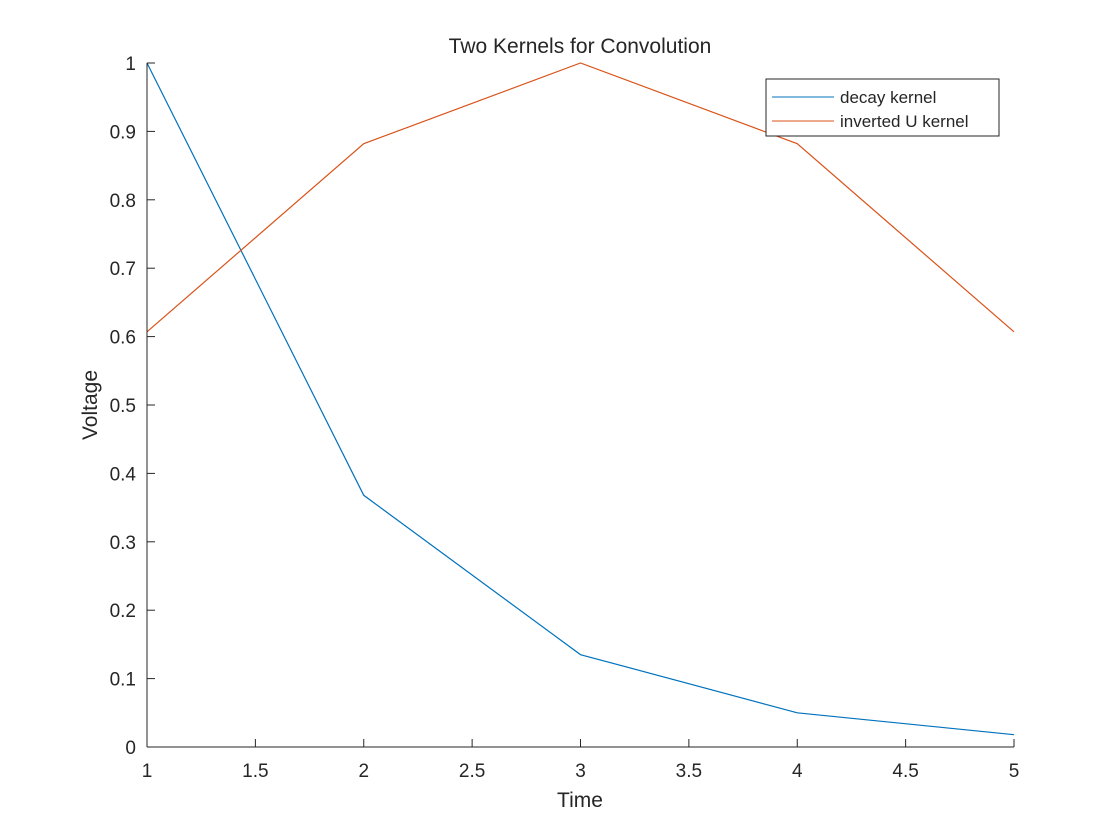 The image size is (1120, 840). I want to click on legend: decay kernel inverted U kernel, so click(882, 107).